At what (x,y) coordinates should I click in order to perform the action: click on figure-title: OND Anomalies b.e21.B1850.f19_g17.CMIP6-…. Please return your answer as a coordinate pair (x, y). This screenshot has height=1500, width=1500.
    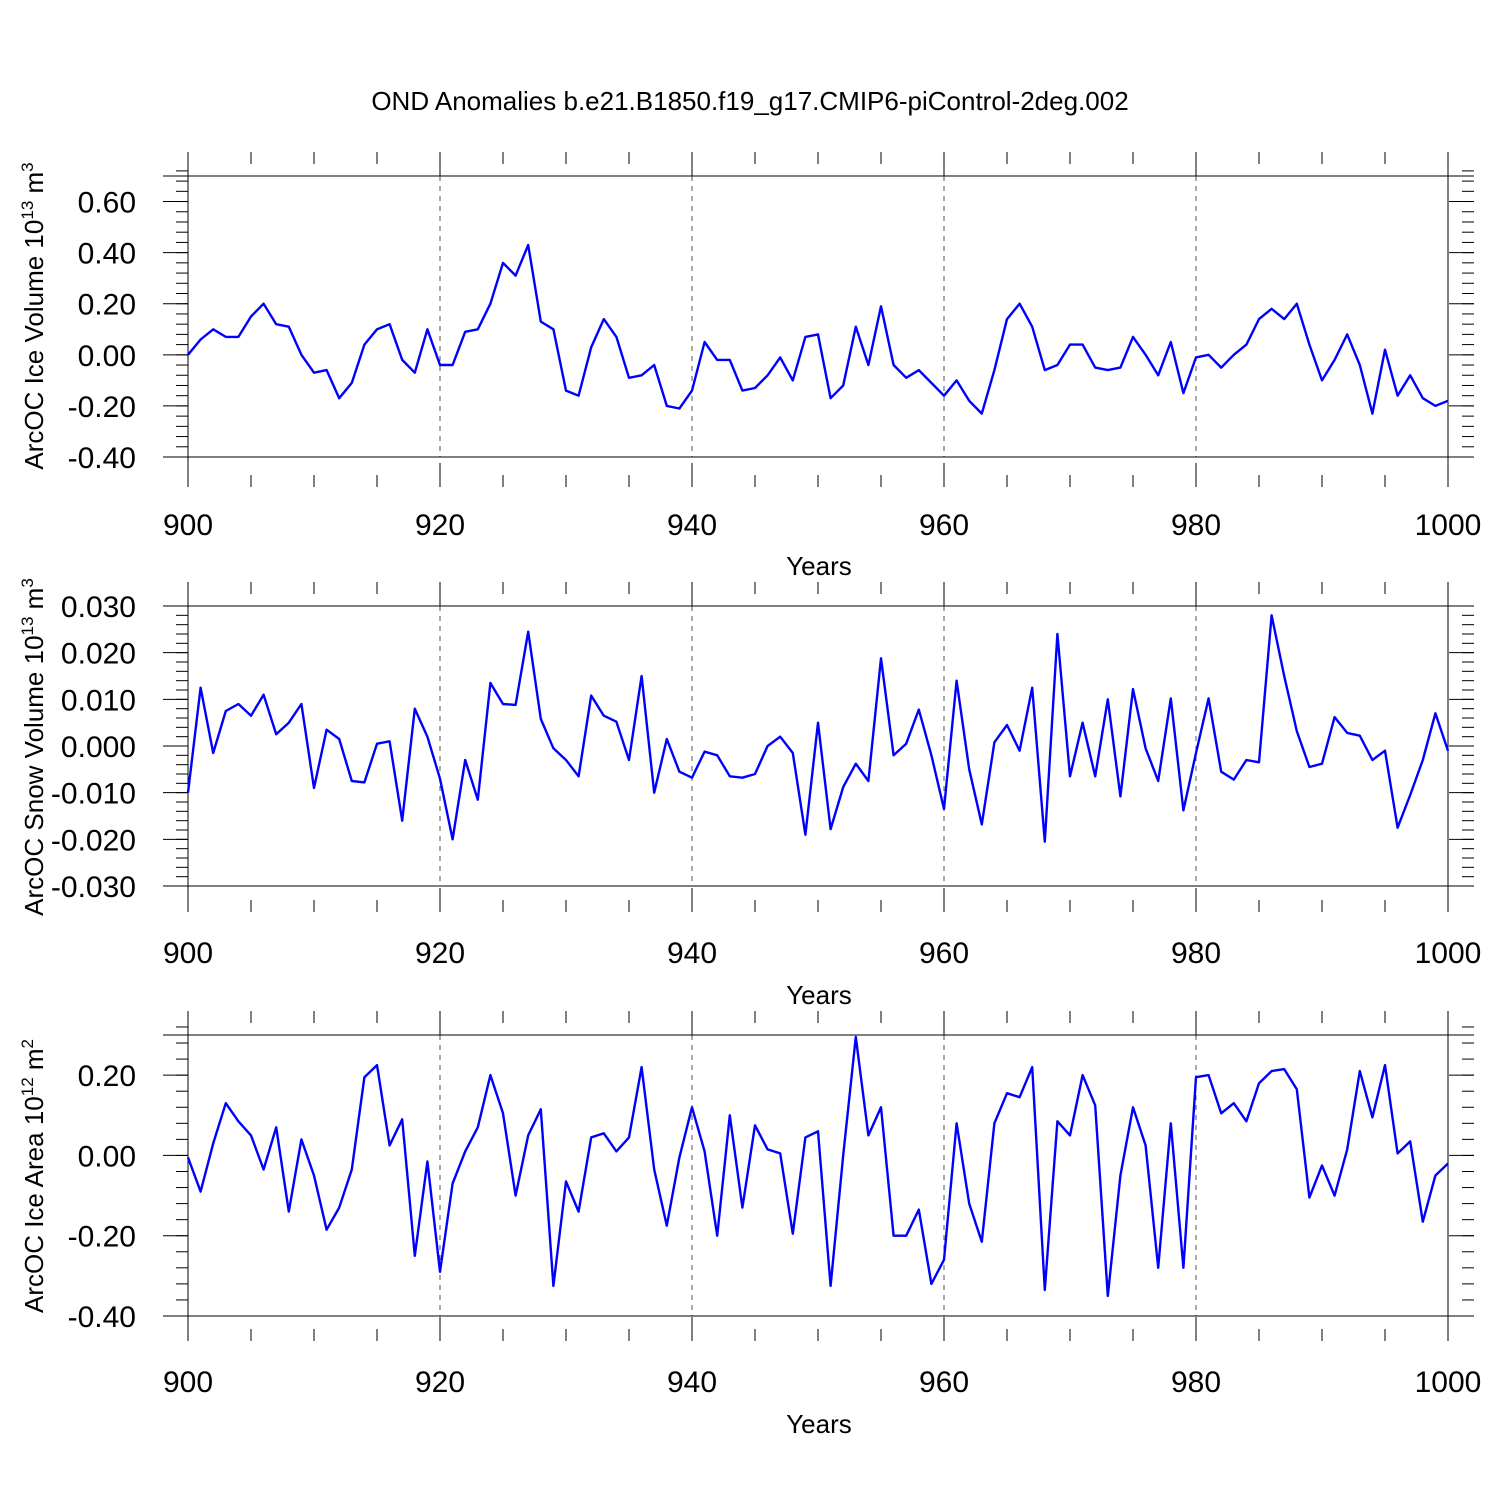
    Looking at the image, I should click on (749, 101).